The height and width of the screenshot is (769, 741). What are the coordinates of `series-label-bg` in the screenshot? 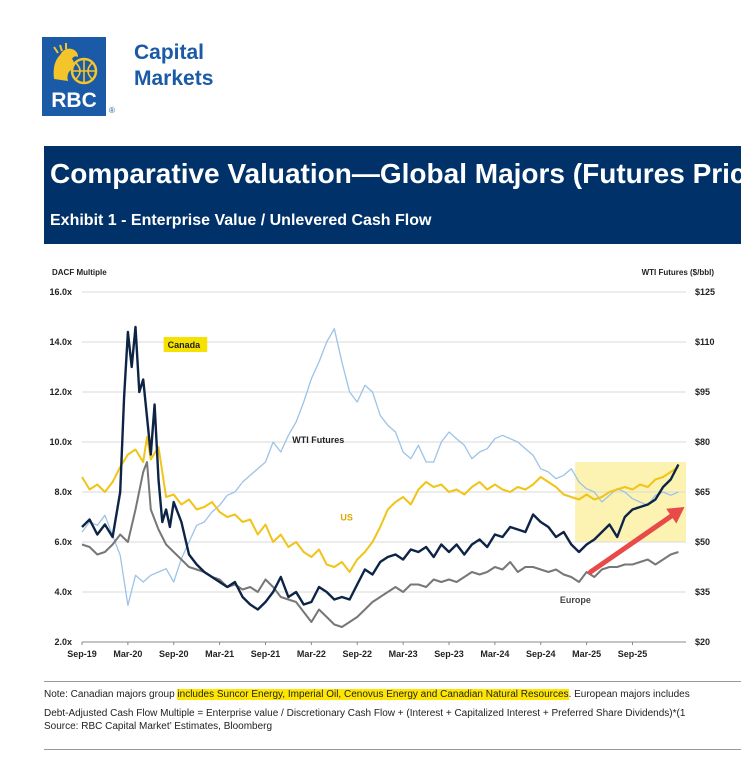 It's located at (185, 344).